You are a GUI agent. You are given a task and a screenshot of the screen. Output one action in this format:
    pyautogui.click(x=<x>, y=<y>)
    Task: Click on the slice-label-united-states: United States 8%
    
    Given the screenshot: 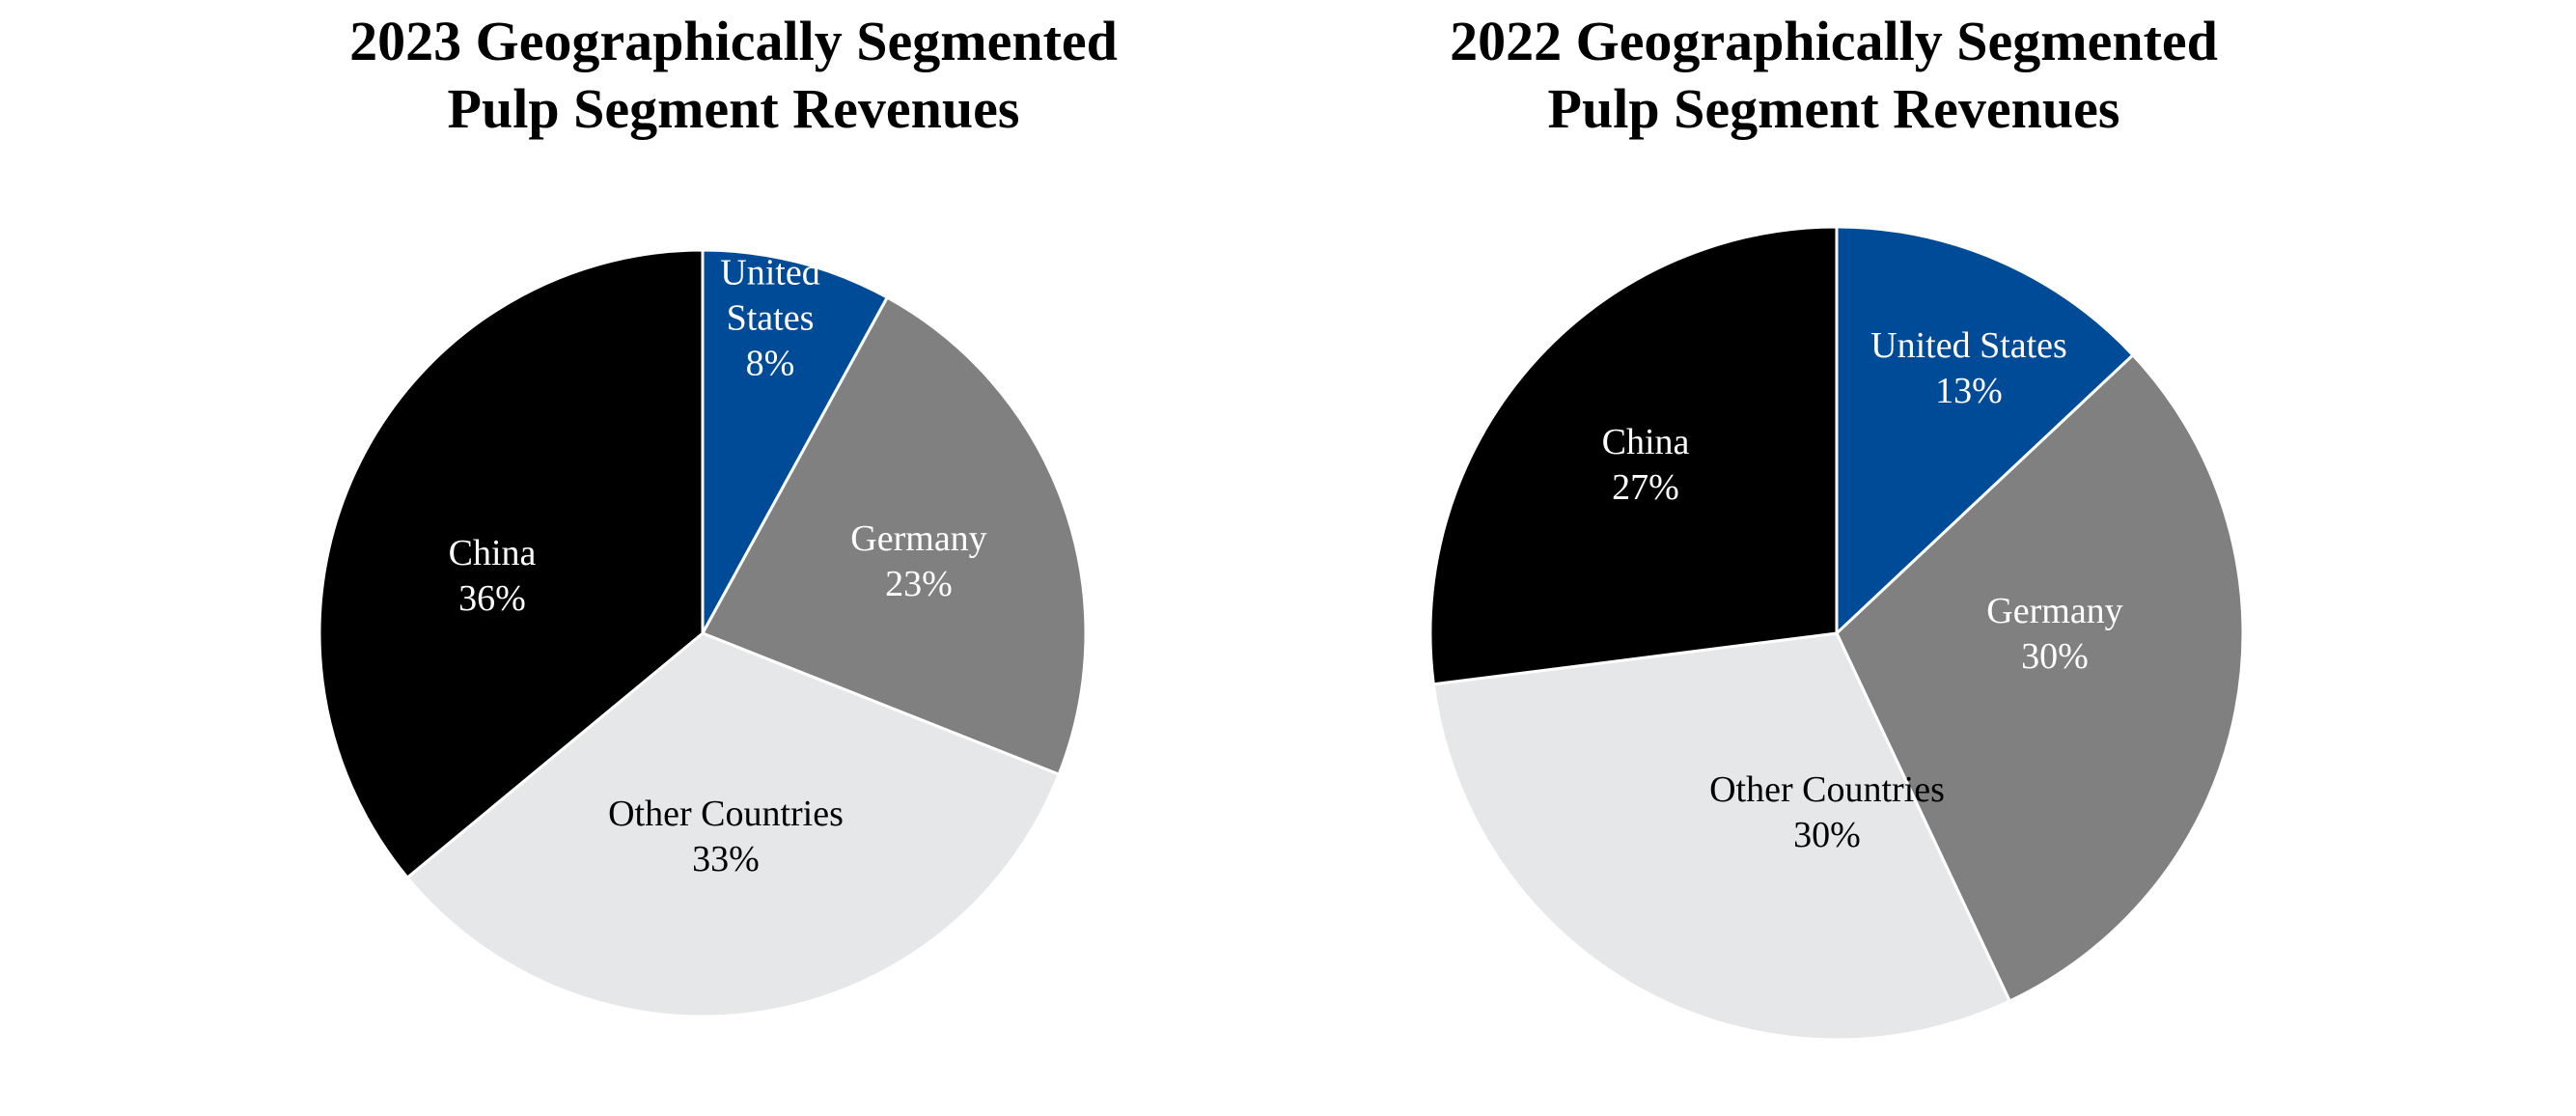 What is the action you would take?
    pyautogui.click(x=769, y=318)
    